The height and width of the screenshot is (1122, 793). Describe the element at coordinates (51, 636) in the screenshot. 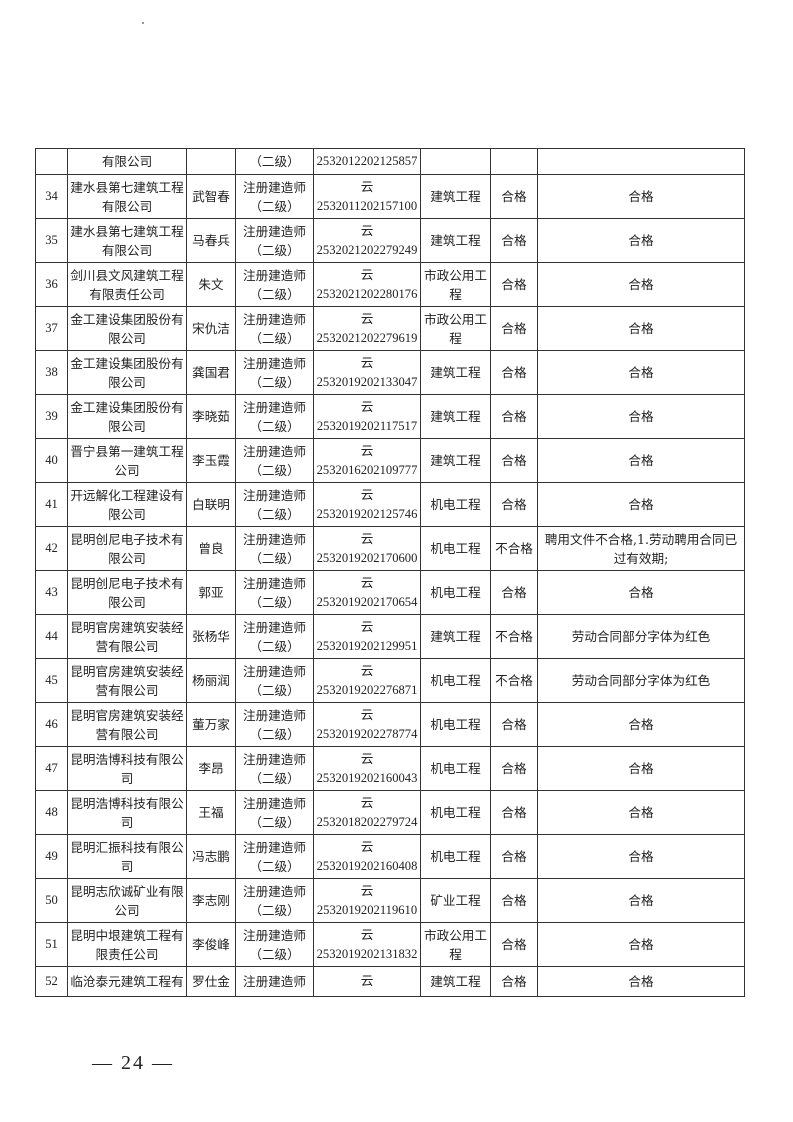

I see `cell-no: 44` at that location.